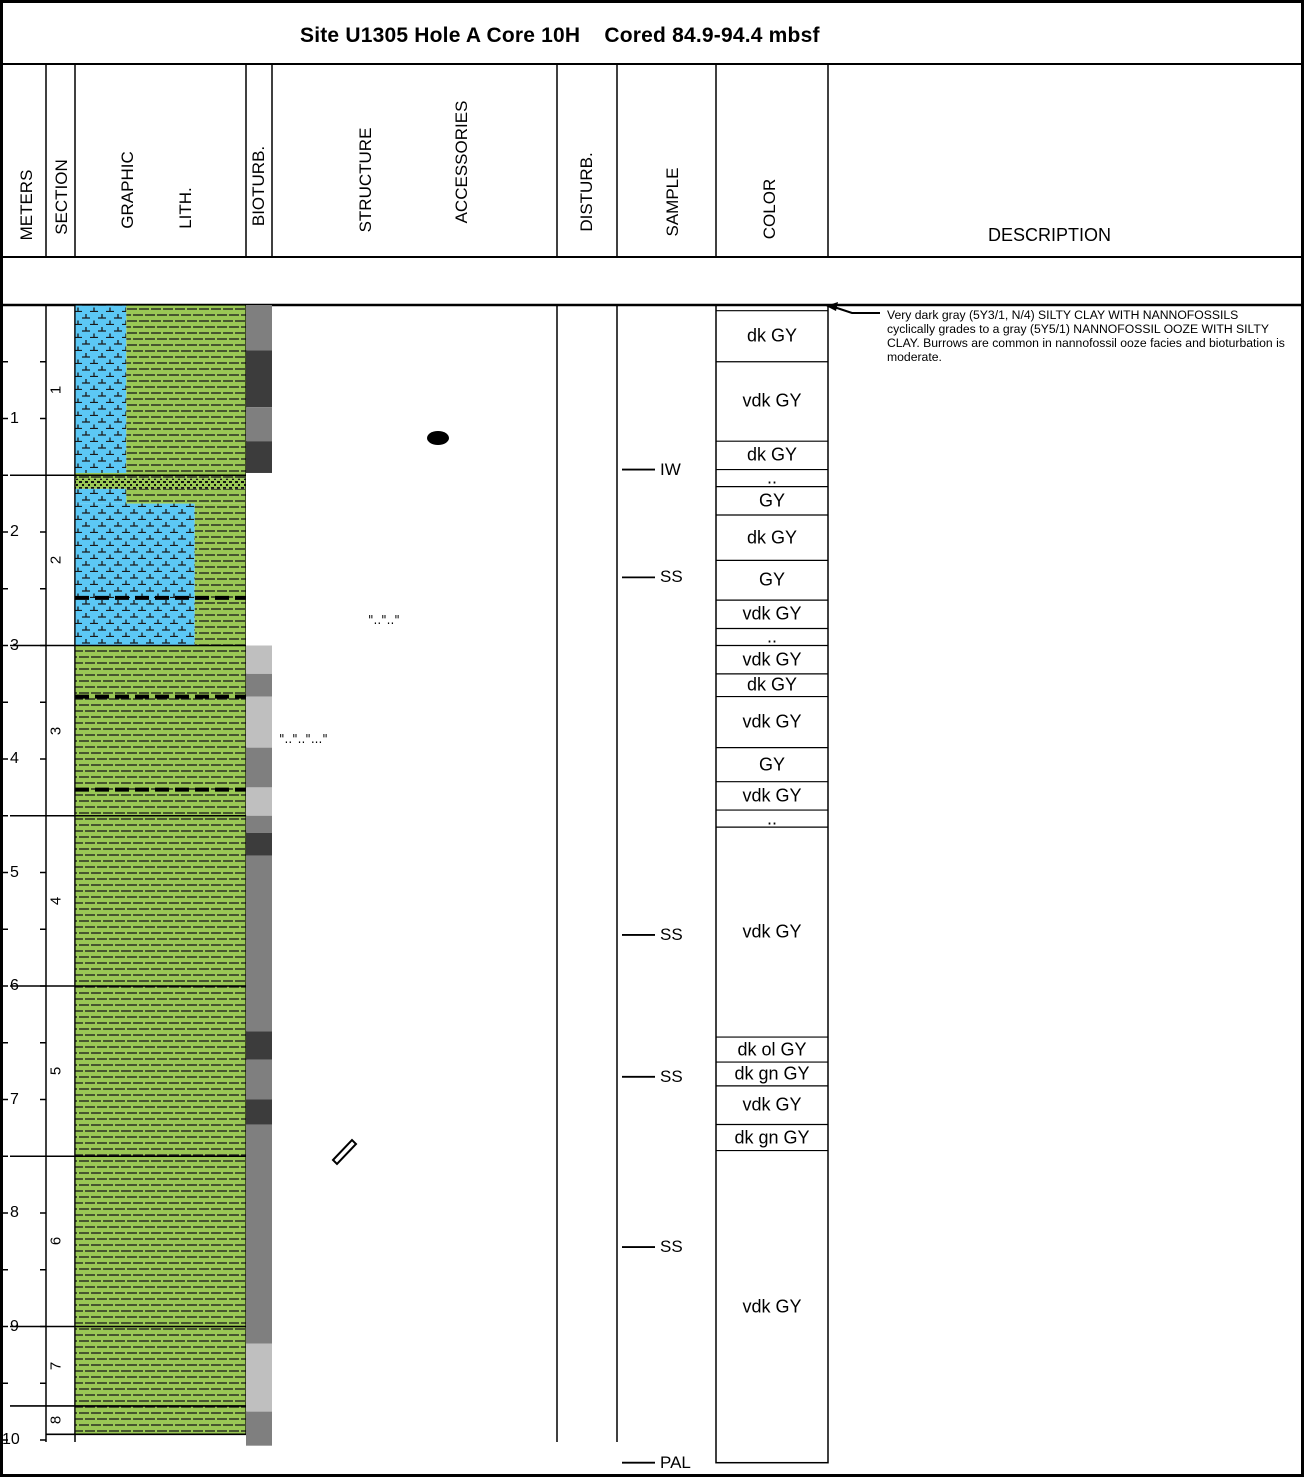 The width and height of the screenshot is (1304, 1477). I want to click on pebble-icon, so click(438, 438).